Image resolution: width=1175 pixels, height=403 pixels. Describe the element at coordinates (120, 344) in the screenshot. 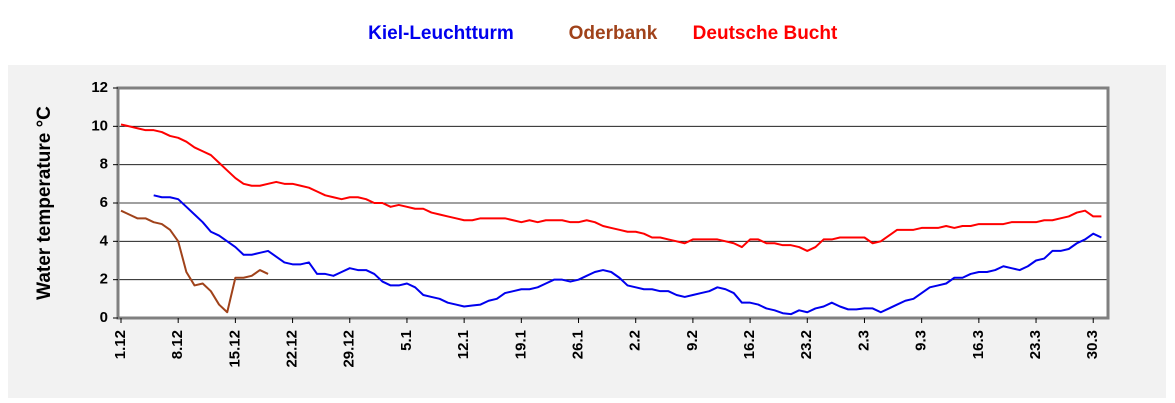

I see `x-tick-label: 1.12` at that location.